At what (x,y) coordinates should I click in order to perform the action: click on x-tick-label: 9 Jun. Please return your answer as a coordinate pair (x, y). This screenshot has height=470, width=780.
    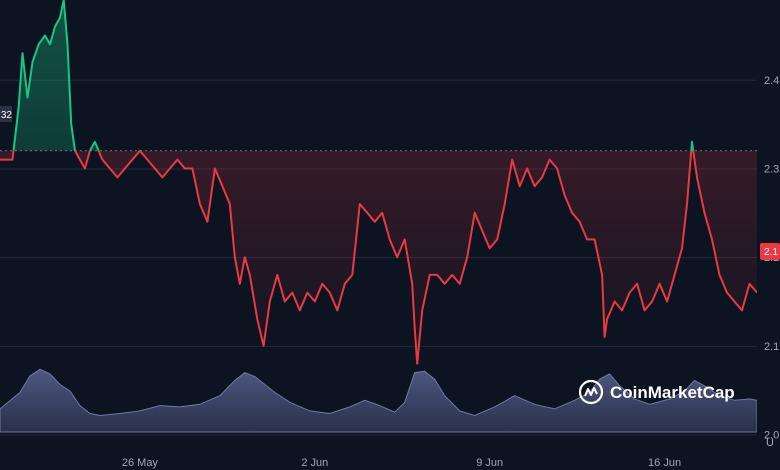
    Looking at the image, I should click on (489, 463).